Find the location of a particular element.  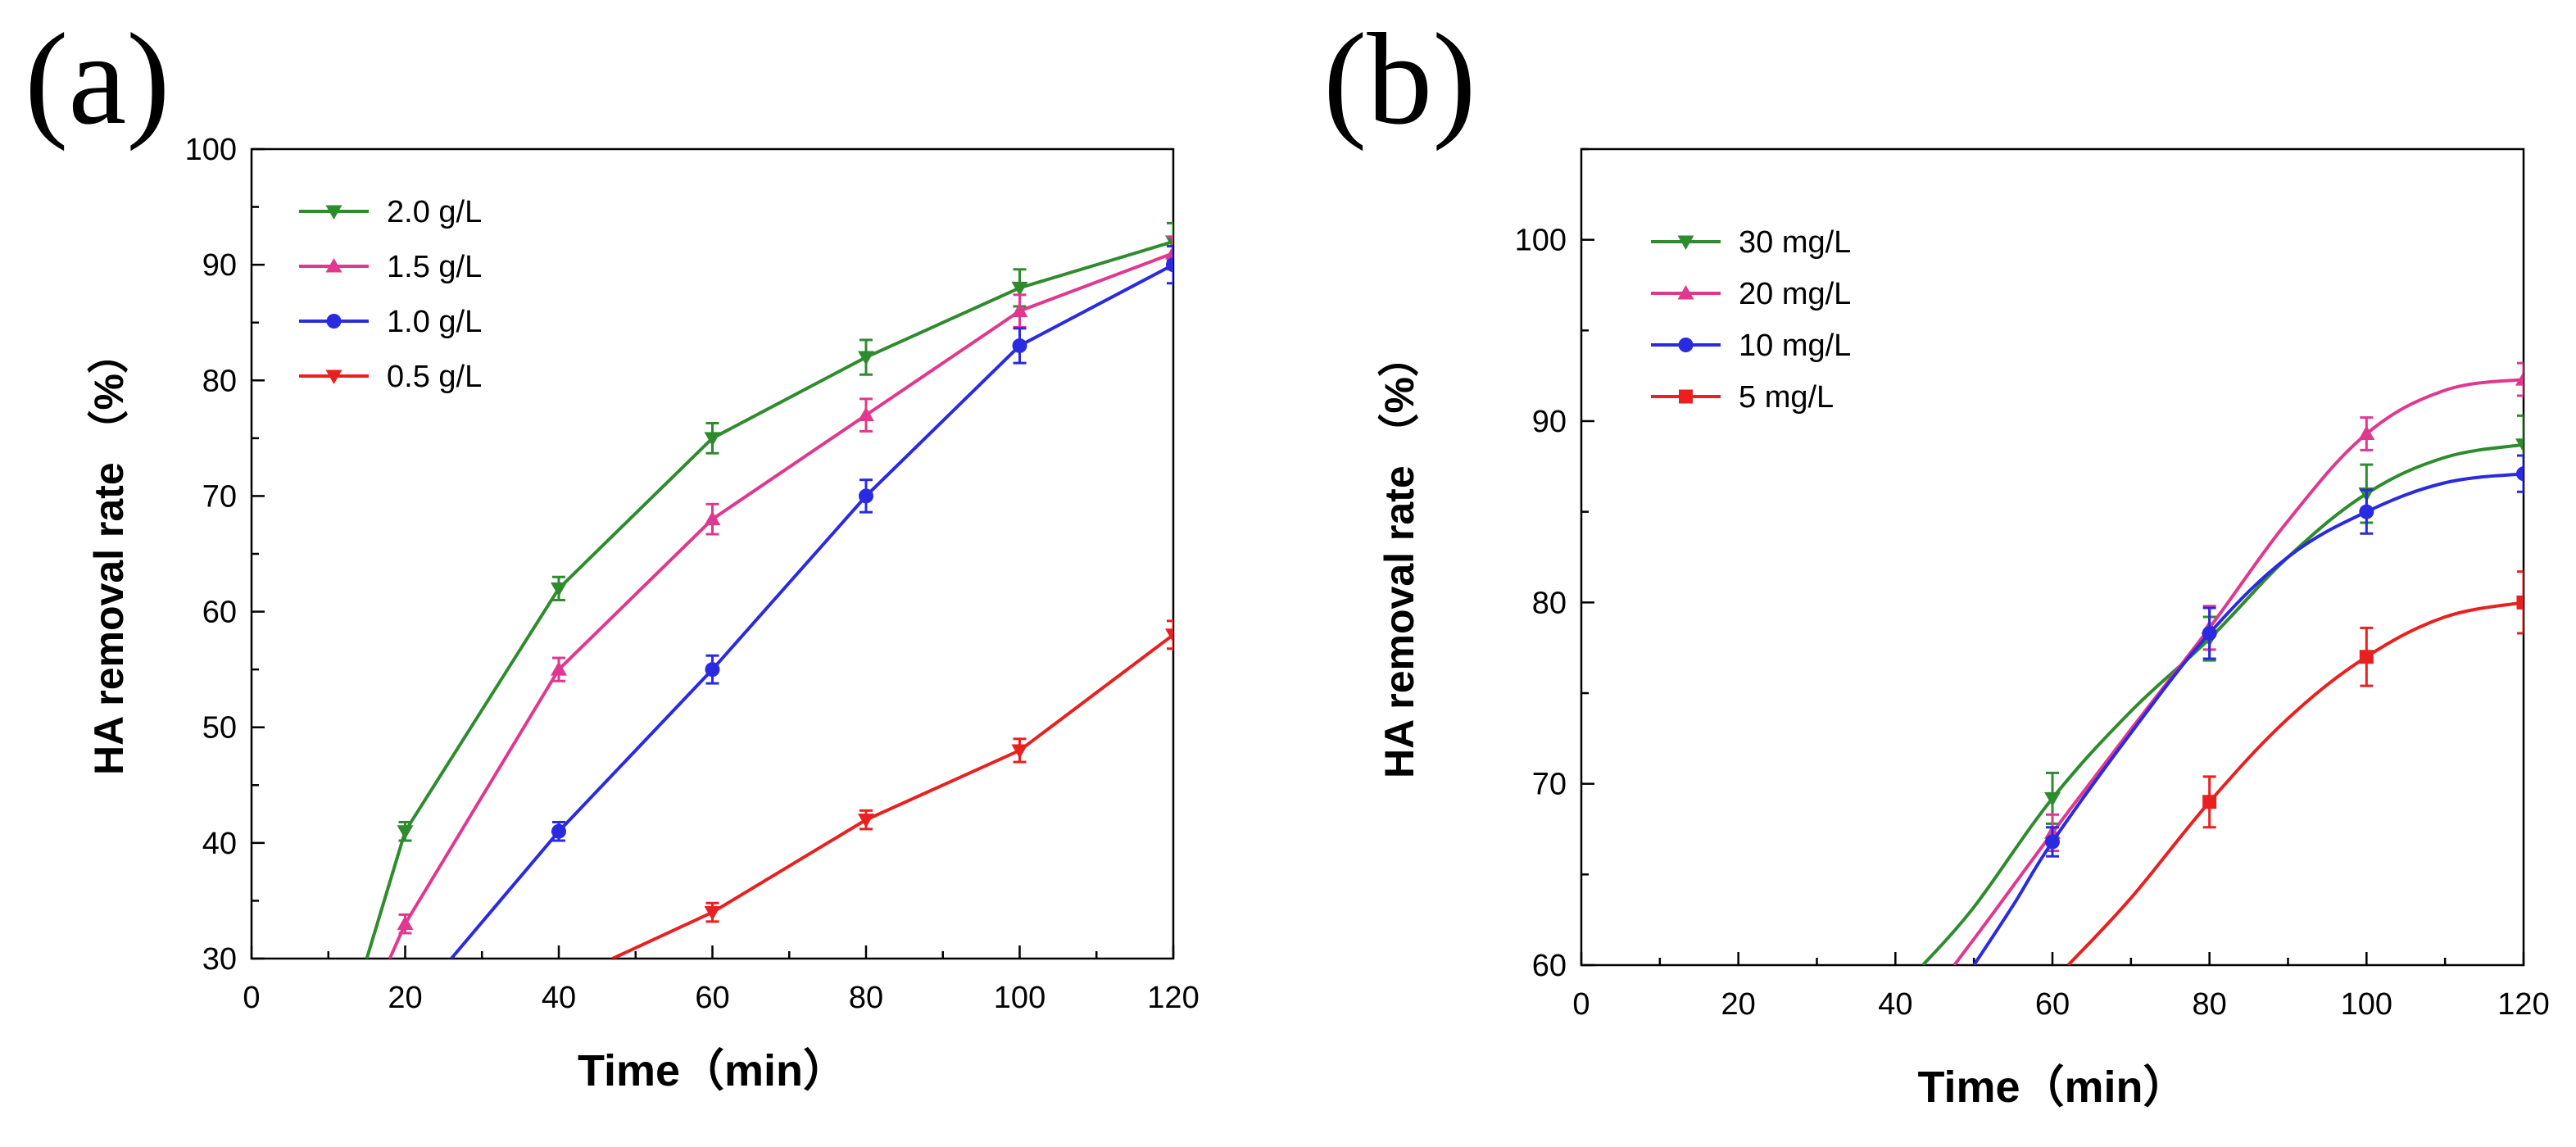

series-0-5-g-l is located at coordinates (892, 789).